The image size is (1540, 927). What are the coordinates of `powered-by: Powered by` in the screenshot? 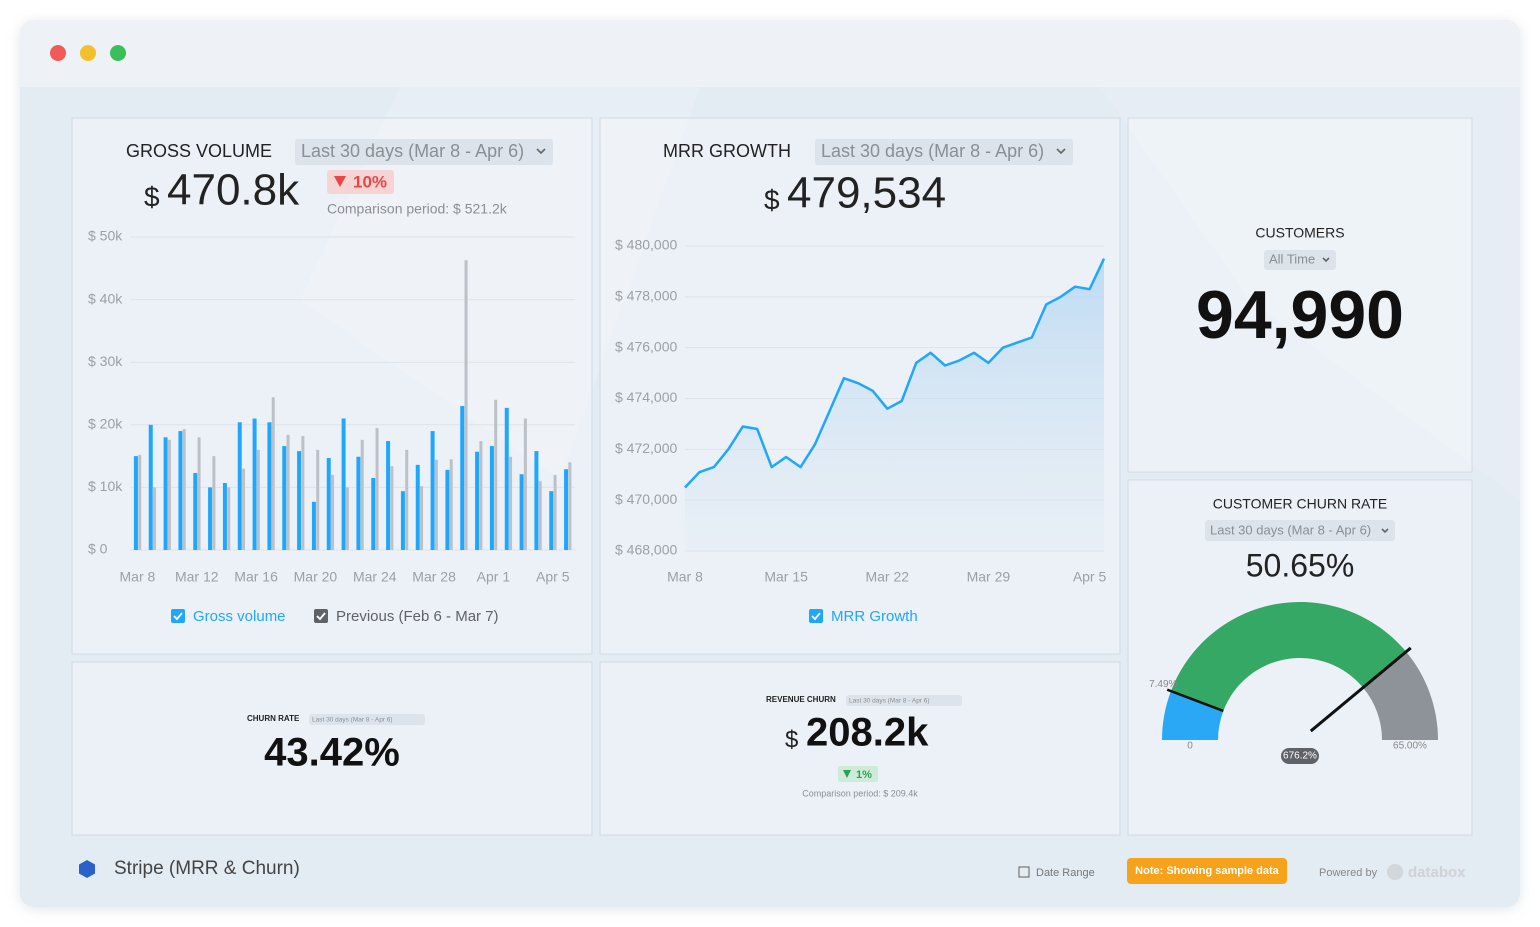 It's located at (1348, 873).